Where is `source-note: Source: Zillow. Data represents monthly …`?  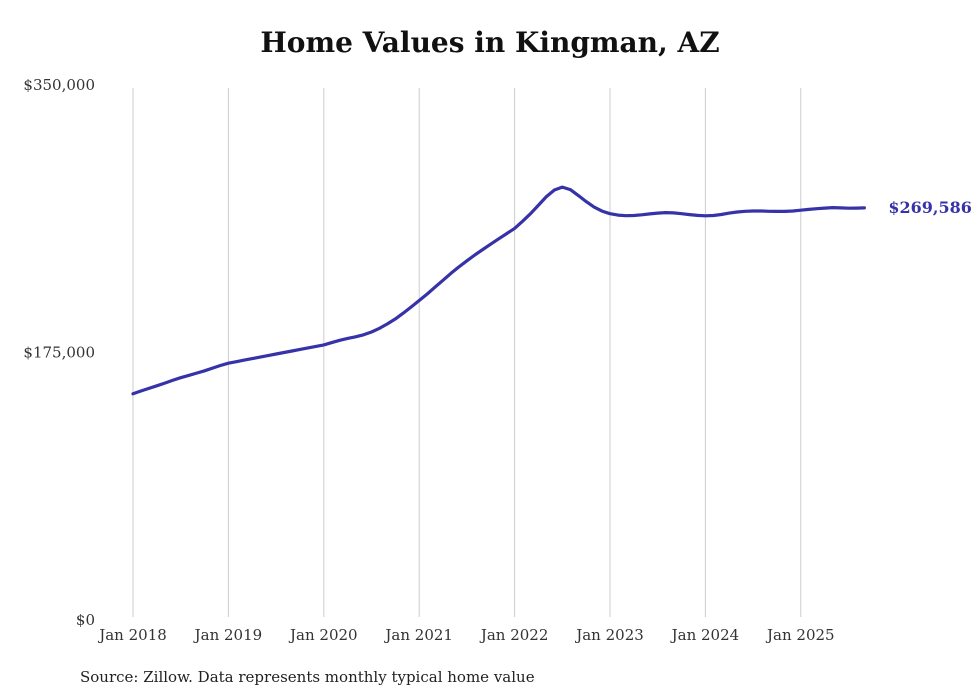
source-note: Source: Zillow. Data represents monthly … is located at coordinates (307, 677).